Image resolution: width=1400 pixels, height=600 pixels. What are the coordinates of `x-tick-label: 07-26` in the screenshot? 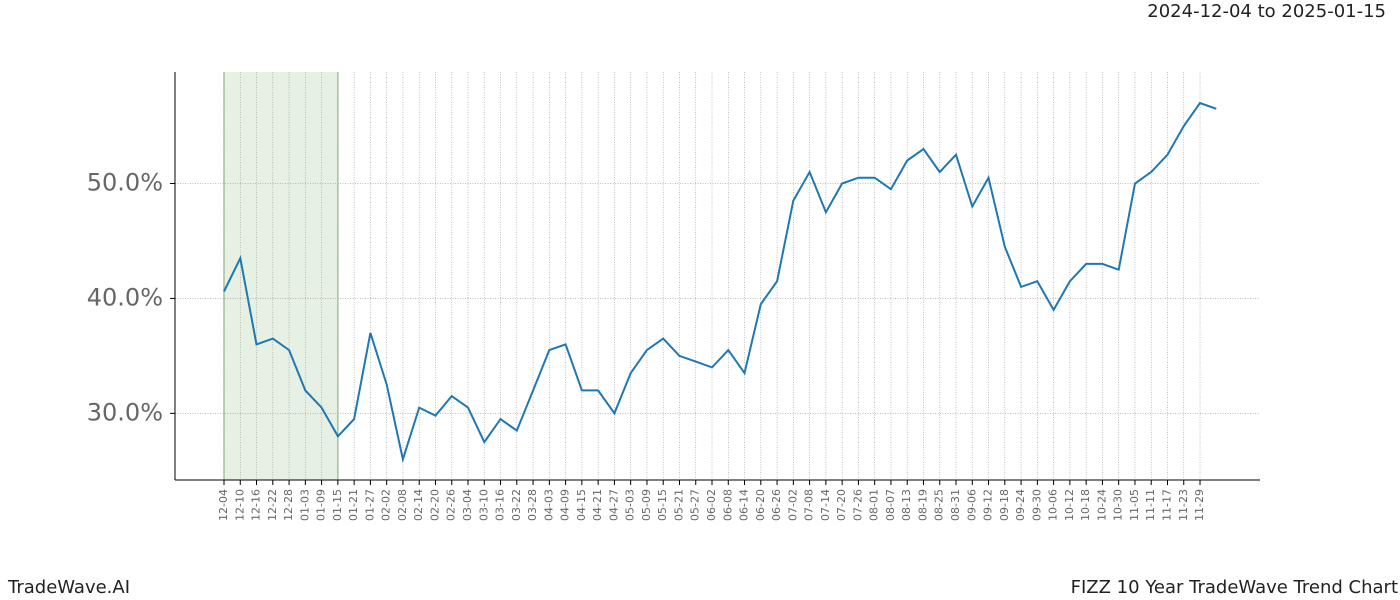 It's located at (857, 505).